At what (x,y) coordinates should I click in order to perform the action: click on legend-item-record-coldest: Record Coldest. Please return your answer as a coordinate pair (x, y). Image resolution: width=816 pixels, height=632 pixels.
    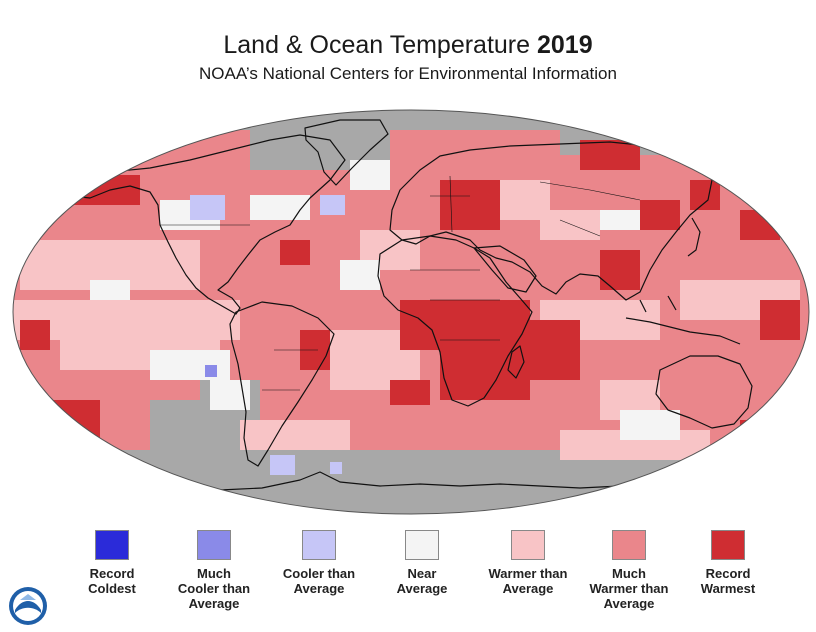
    Looking at the image, I should click on (112, 563).